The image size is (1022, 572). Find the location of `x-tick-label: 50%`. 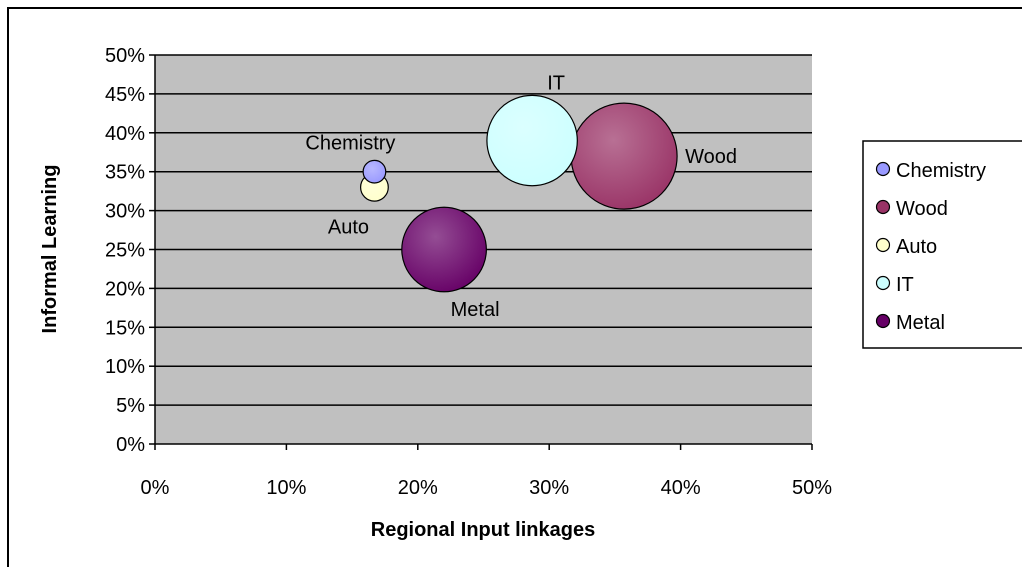

x-tick-label: 50% is located at coordinates (812, 488).